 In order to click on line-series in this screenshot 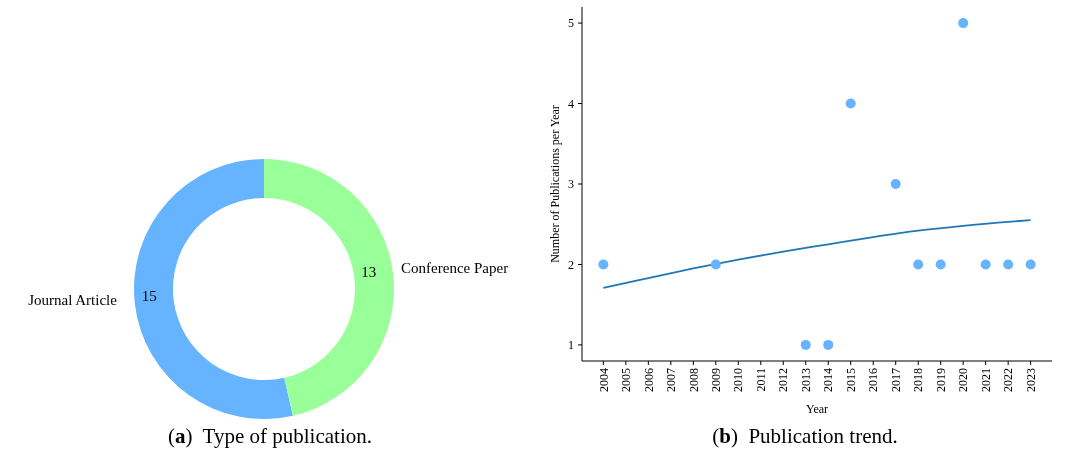, I will do `click(817, 254)`.